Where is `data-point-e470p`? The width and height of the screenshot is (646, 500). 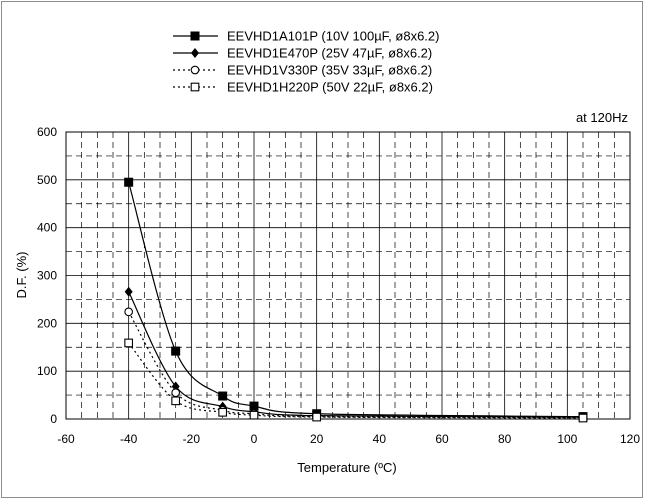 data-point-e470p is located at coordinates (128, 291).